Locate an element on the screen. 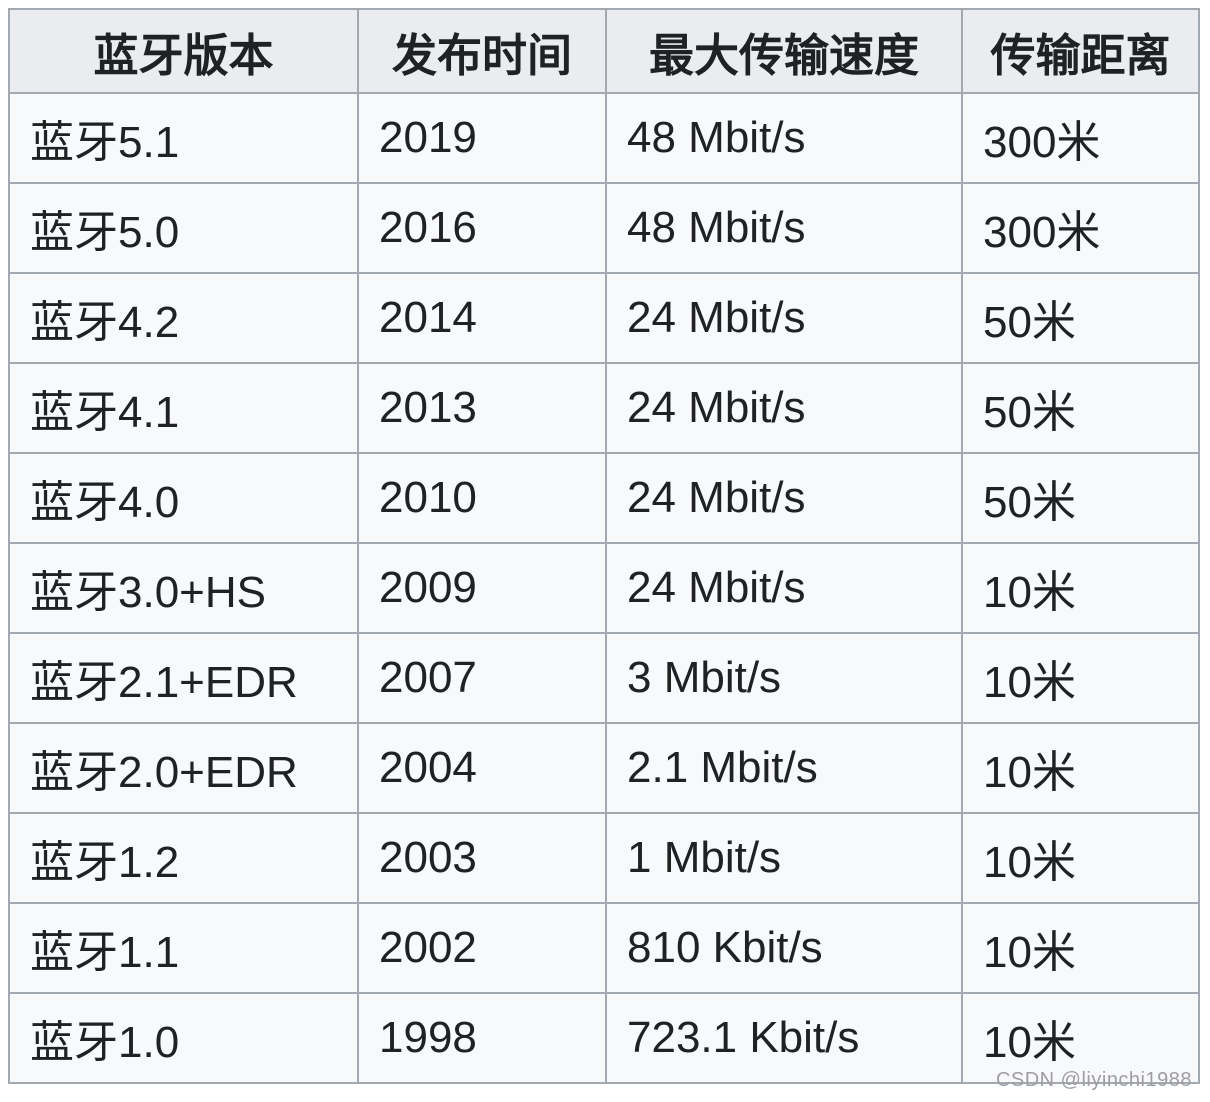  cell-version: 蓝牙5.1 is located at coordinates (183, 138).